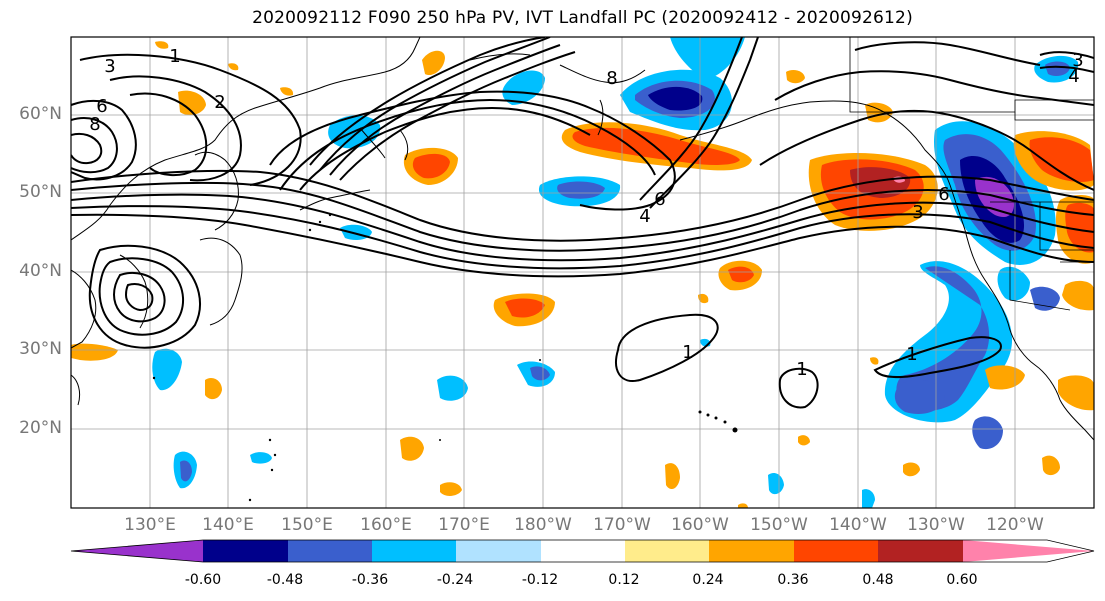 The height and width of the screenshot is (601, 1105). I want to click on lon-label: 160°W, so click(700, 525).